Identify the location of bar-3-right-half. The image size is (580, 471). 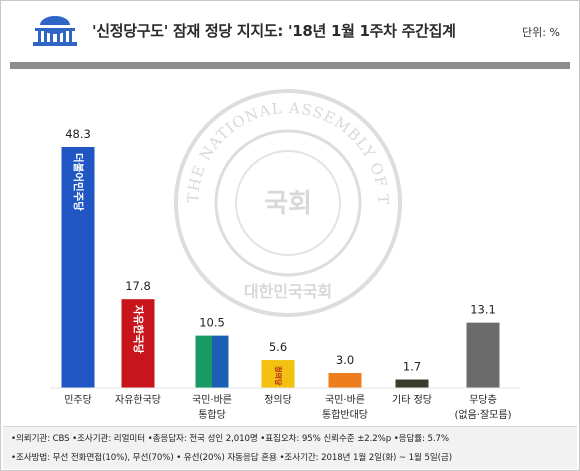
(220, 361).